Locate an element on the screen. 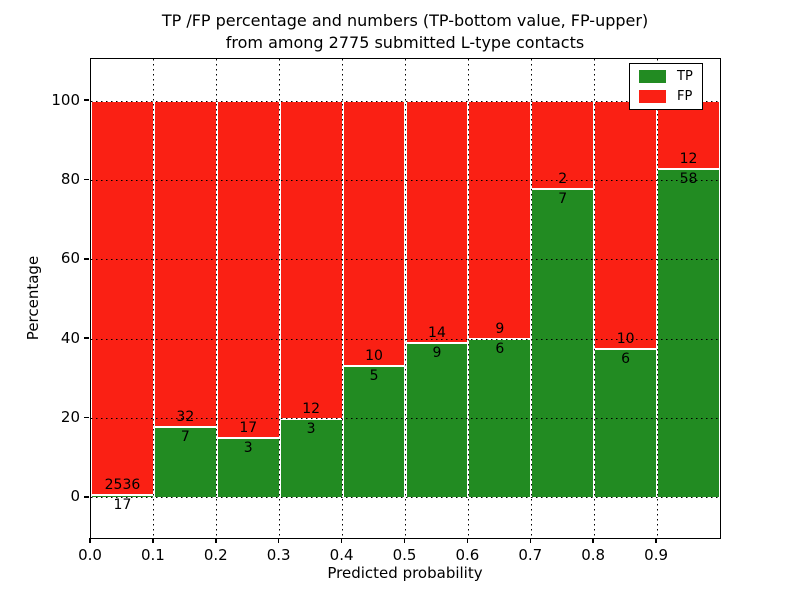 This screenshot has height=600, width=800. tp-count-label: 17 is located at coordinates (122, 505).